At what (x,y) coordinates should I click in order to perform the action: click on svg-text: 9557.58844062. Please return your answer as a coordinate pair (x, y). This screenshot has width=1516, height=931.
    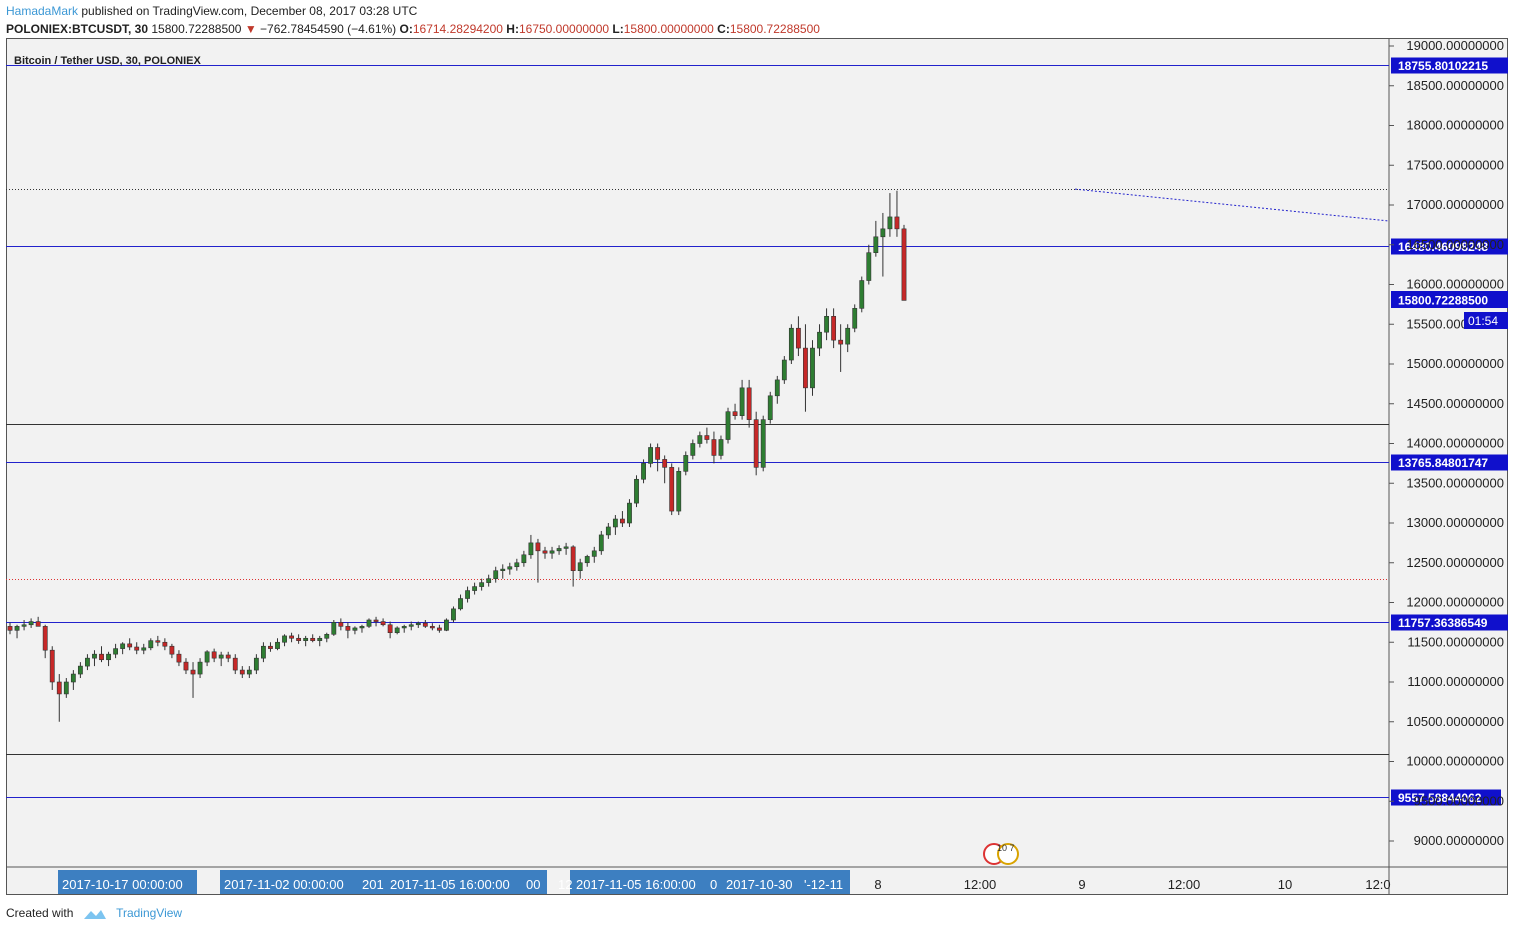
    Looking at the image, I should click on (1440, 798).